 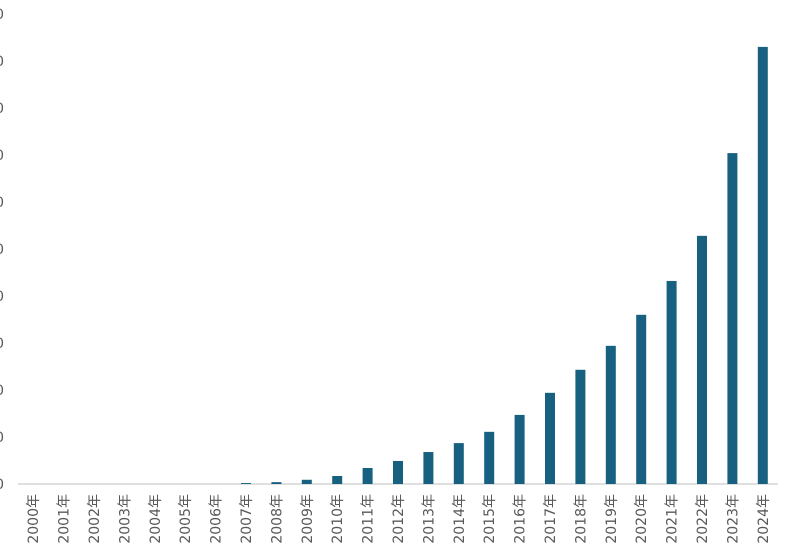 I want to click on y-tick-label: 90, so click(x=2, y=62).